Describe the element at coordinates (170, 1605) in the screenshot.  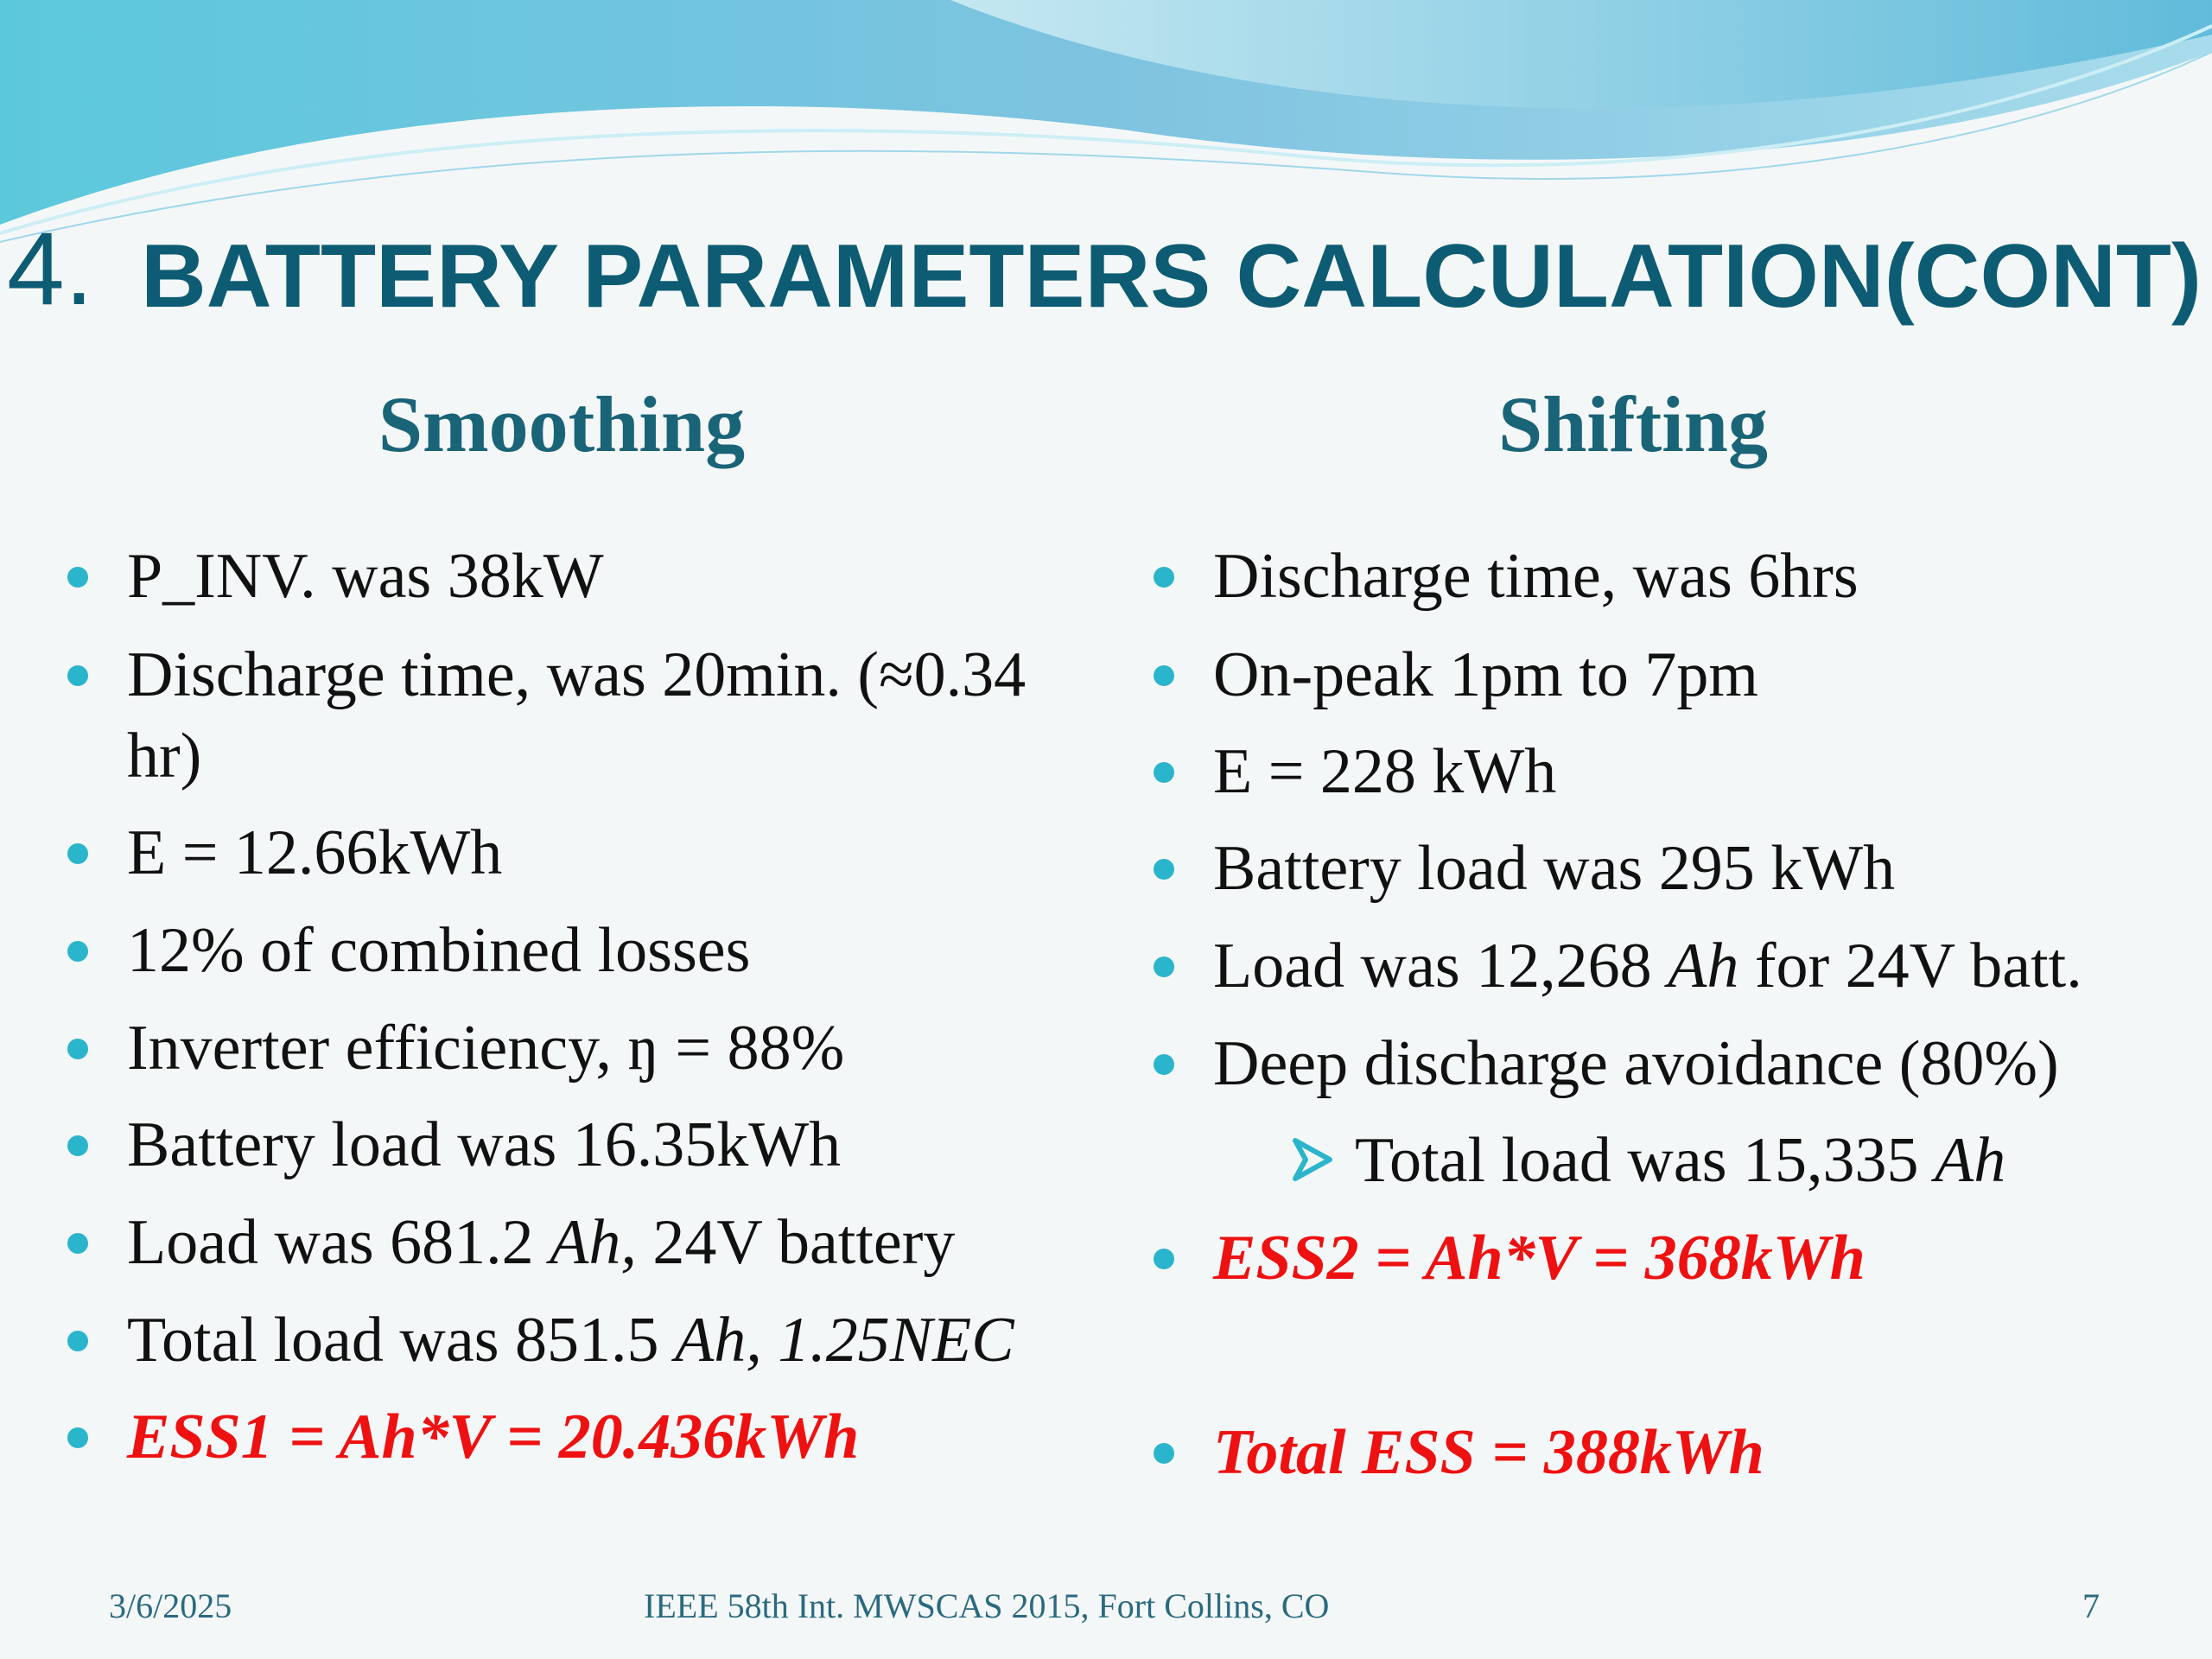
I see `footer-date: 3/6/2025` at that location.